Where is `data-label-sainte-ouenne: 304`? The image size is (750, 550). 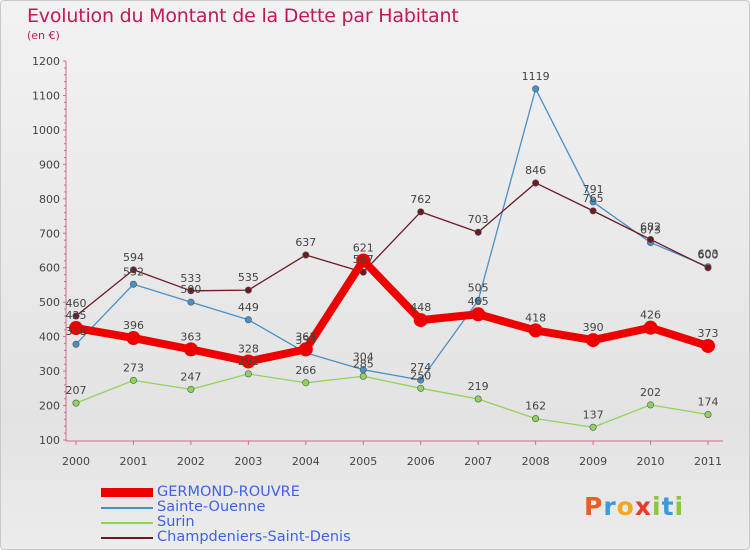
data-label-sainte-ouenne: 304 is located at coordinates (363, 357).